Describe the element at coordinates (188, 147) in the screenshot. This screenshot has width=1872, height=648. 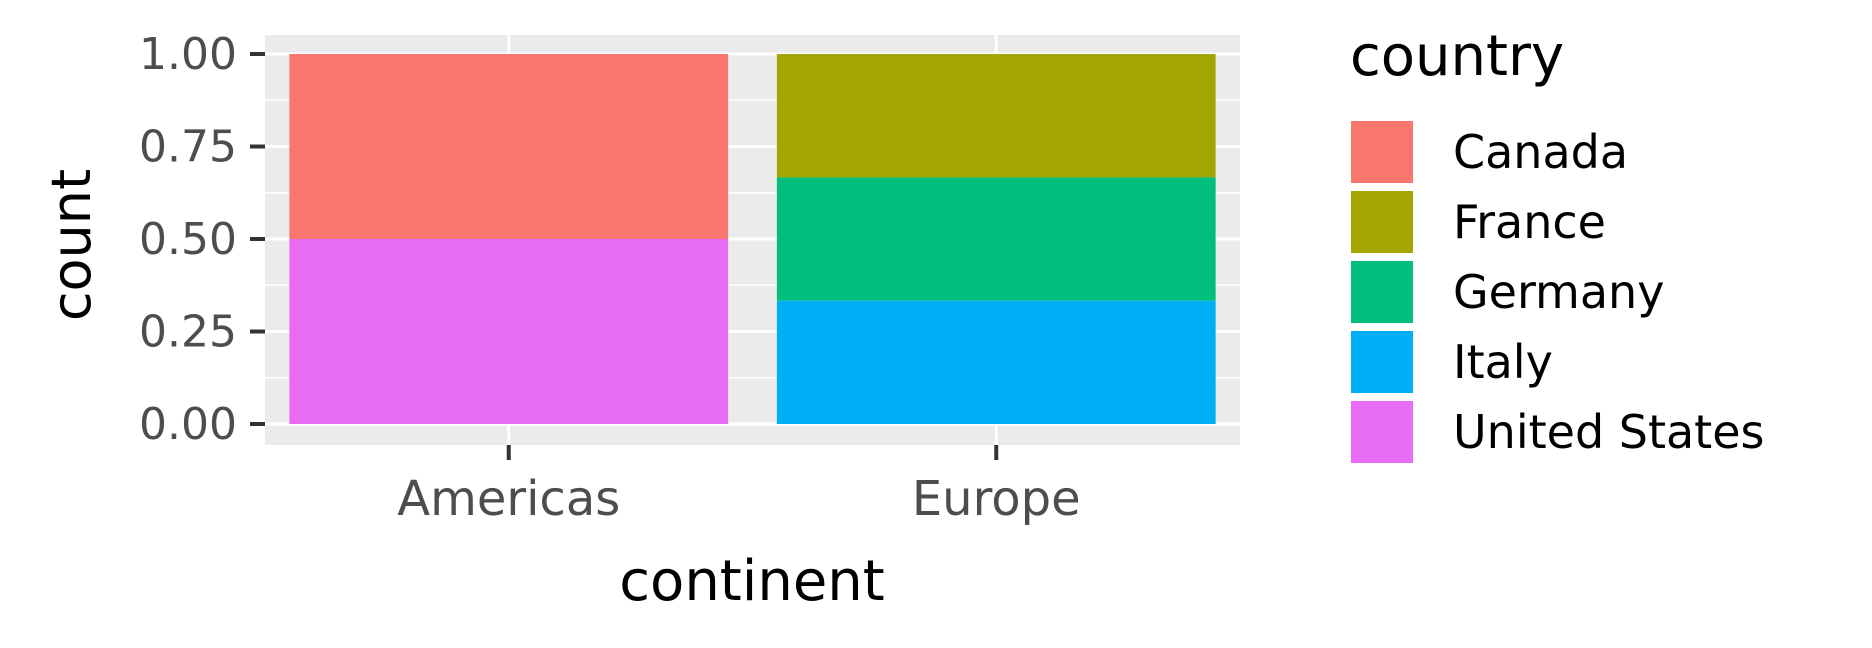
I see `y-tick-label: 0.75` at that location.